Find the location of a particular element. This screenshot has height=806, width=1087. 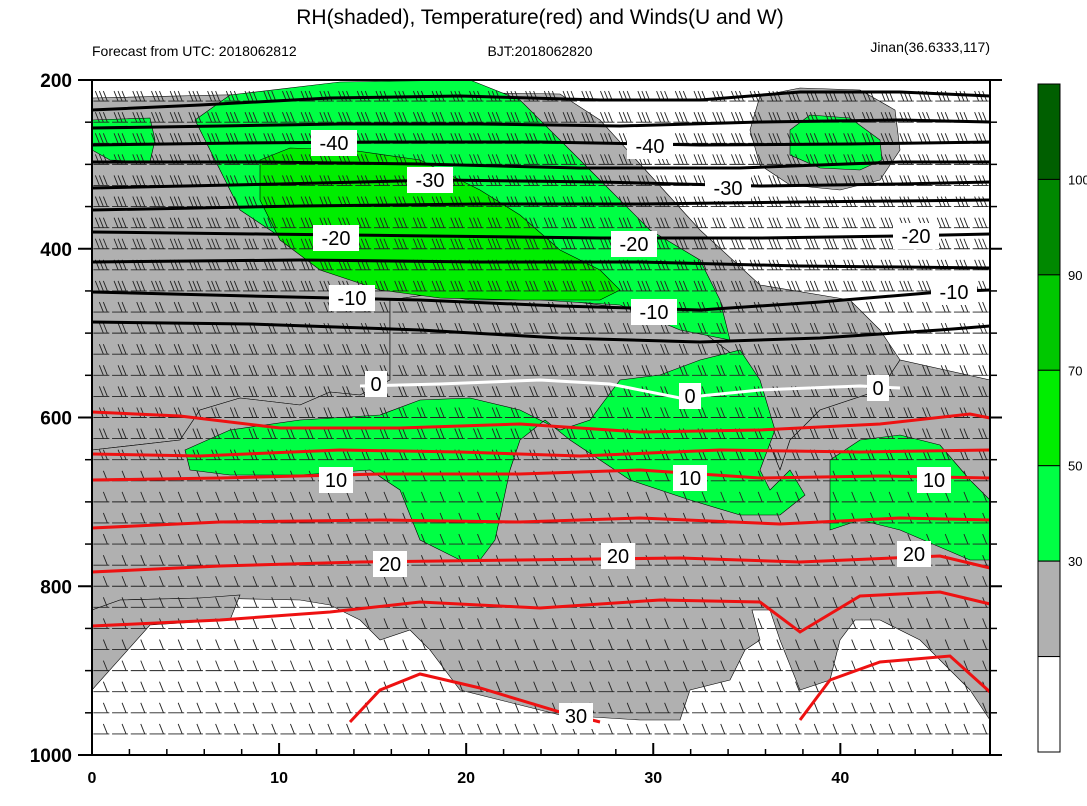

contour-label: 20 is located at coordinates (618, 557).